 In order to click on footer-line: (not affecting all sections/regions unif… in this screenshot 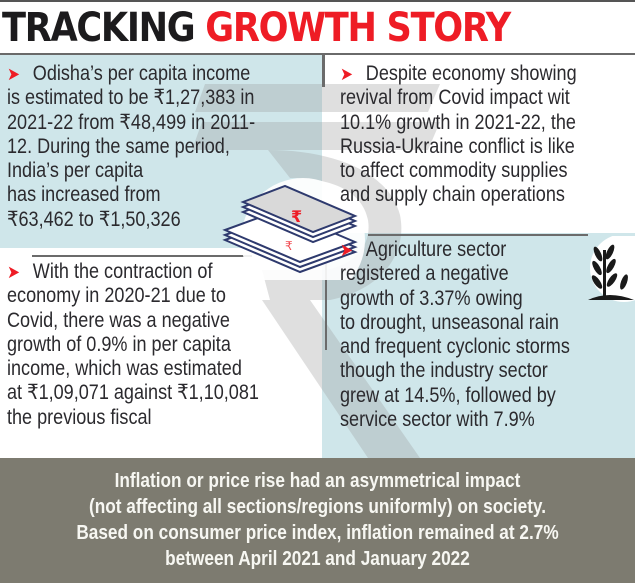, I will do `click(317, 506)`.